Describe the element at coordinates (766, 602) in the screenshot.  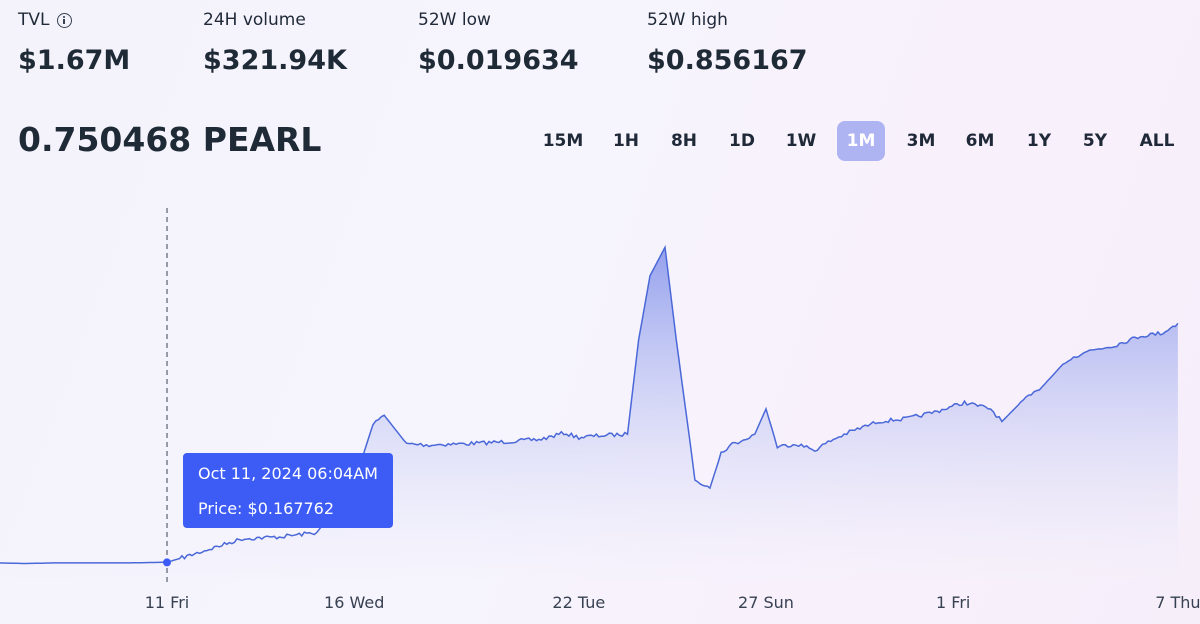
I see `x-tick-label: 27 Sun` at that location.